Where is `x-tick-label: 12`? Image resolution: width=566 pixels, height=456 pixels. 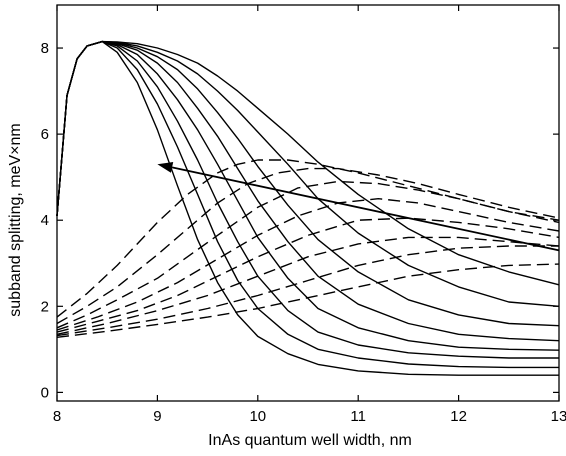
x-tick-label: 12 is located at coordinates (458, 416).